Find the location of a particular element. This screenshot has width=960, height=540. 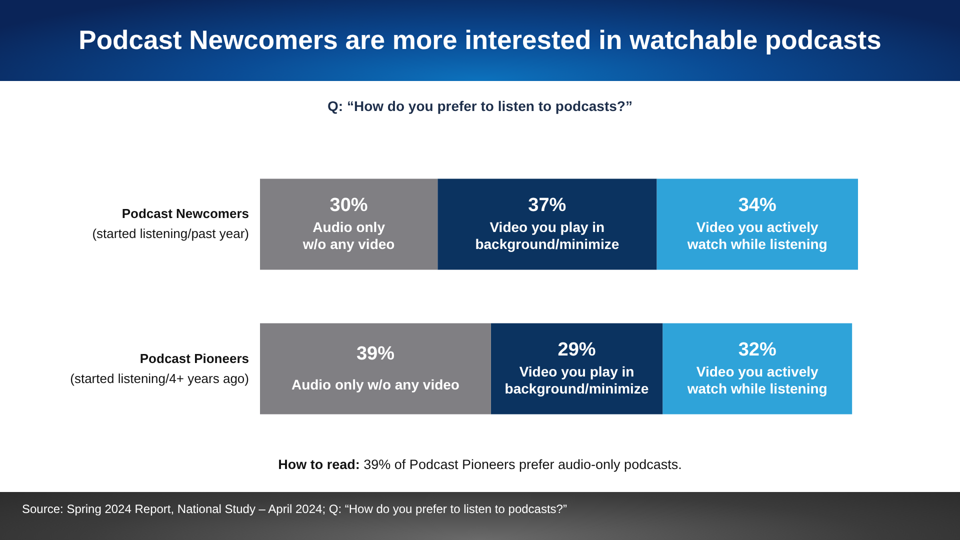

chart-title: Podcast Newcomers are more interested in watchable podcasts is located at coordinates (480, 40).